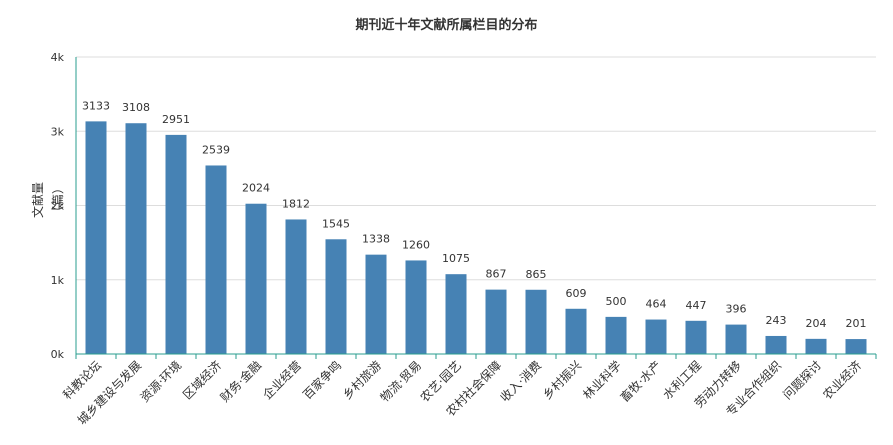 The height and width of the screenshot is (445, 893). What do you see at coordinates (96, 105) in the screenshot?
I see `bar-value-label: 3133` at bounding box center [96, 105].